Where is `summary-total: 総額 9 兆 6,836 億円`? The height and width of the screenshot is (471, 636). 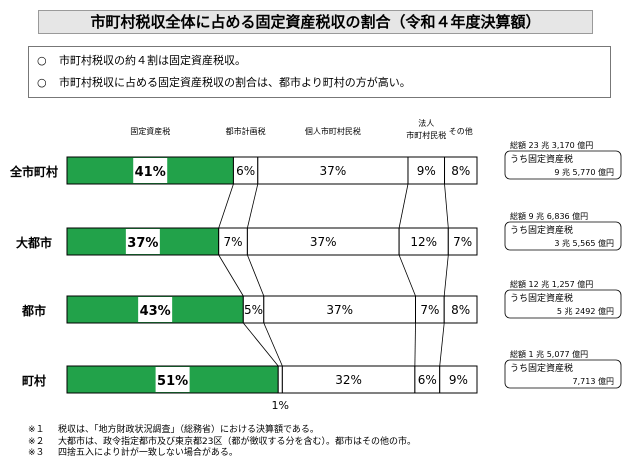 summary-total: 総額 9 兆 6,836 億円 is located at coordinates (549, 216).